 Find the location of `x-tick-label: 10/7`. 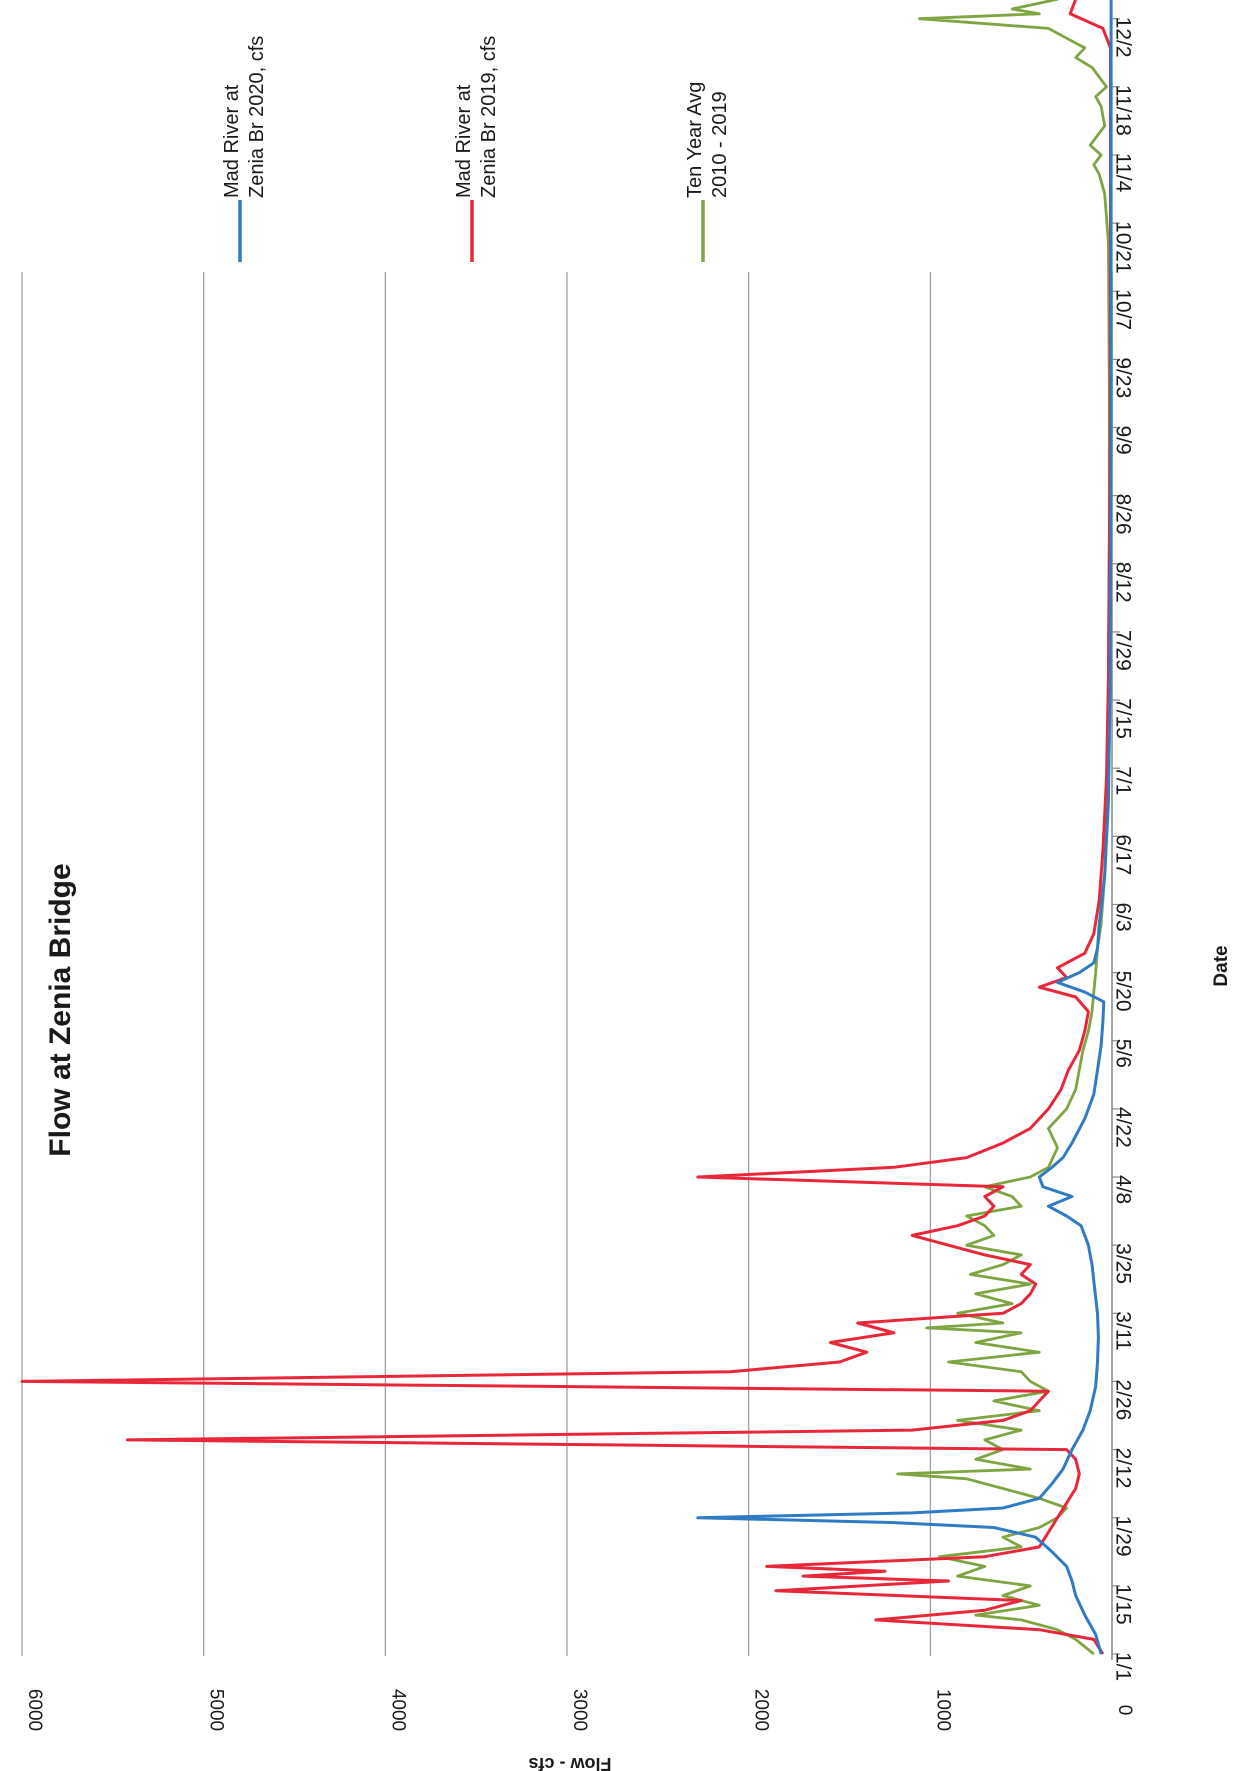

x-tick-label: 10/7 is located at coordinates (1123, 309).